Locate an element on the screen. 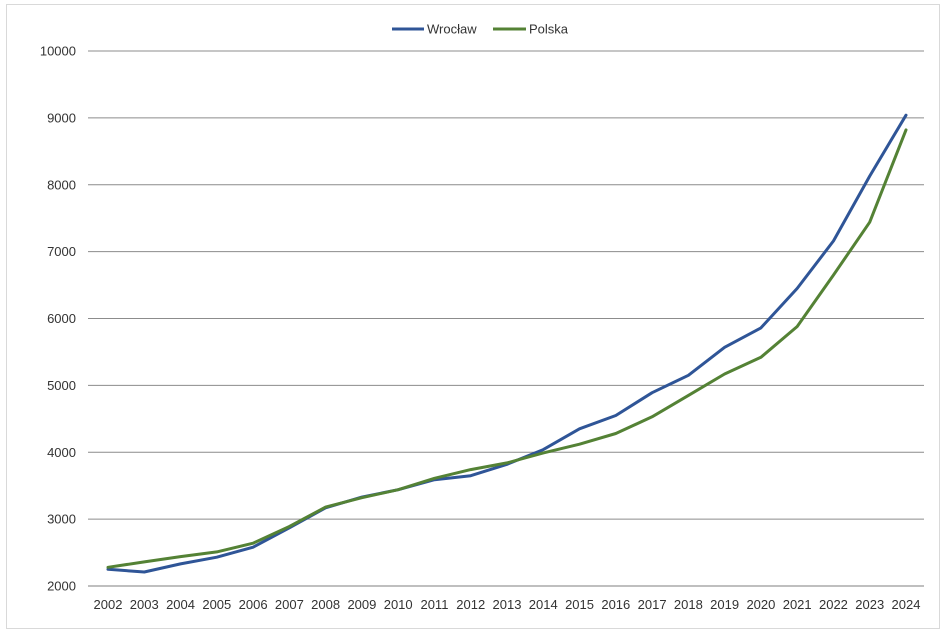  x-tick-label: 2024 is located at coordinates (906, 604).